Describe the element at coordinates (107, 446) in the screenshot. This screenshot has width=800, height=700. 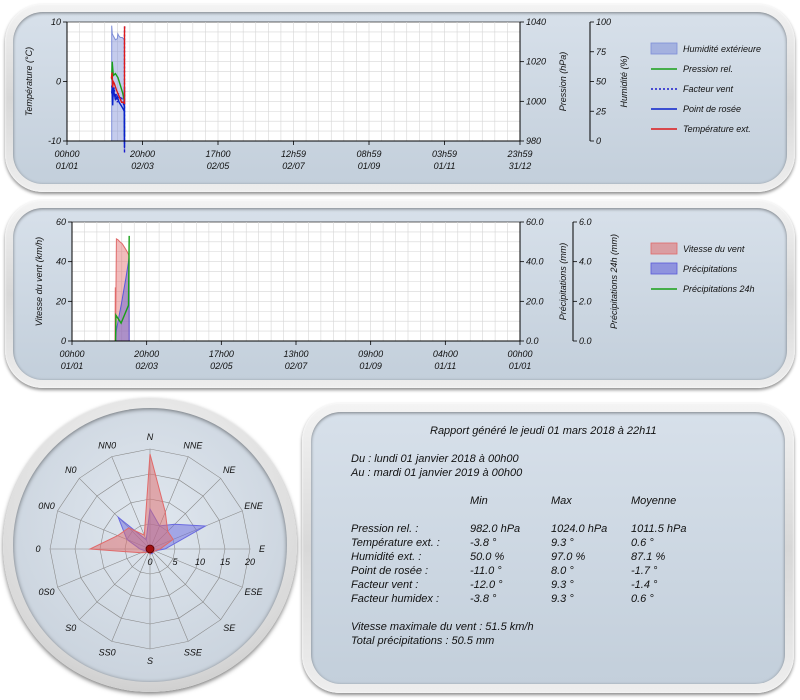
I see `rose-direction-label: NN0` at that location.